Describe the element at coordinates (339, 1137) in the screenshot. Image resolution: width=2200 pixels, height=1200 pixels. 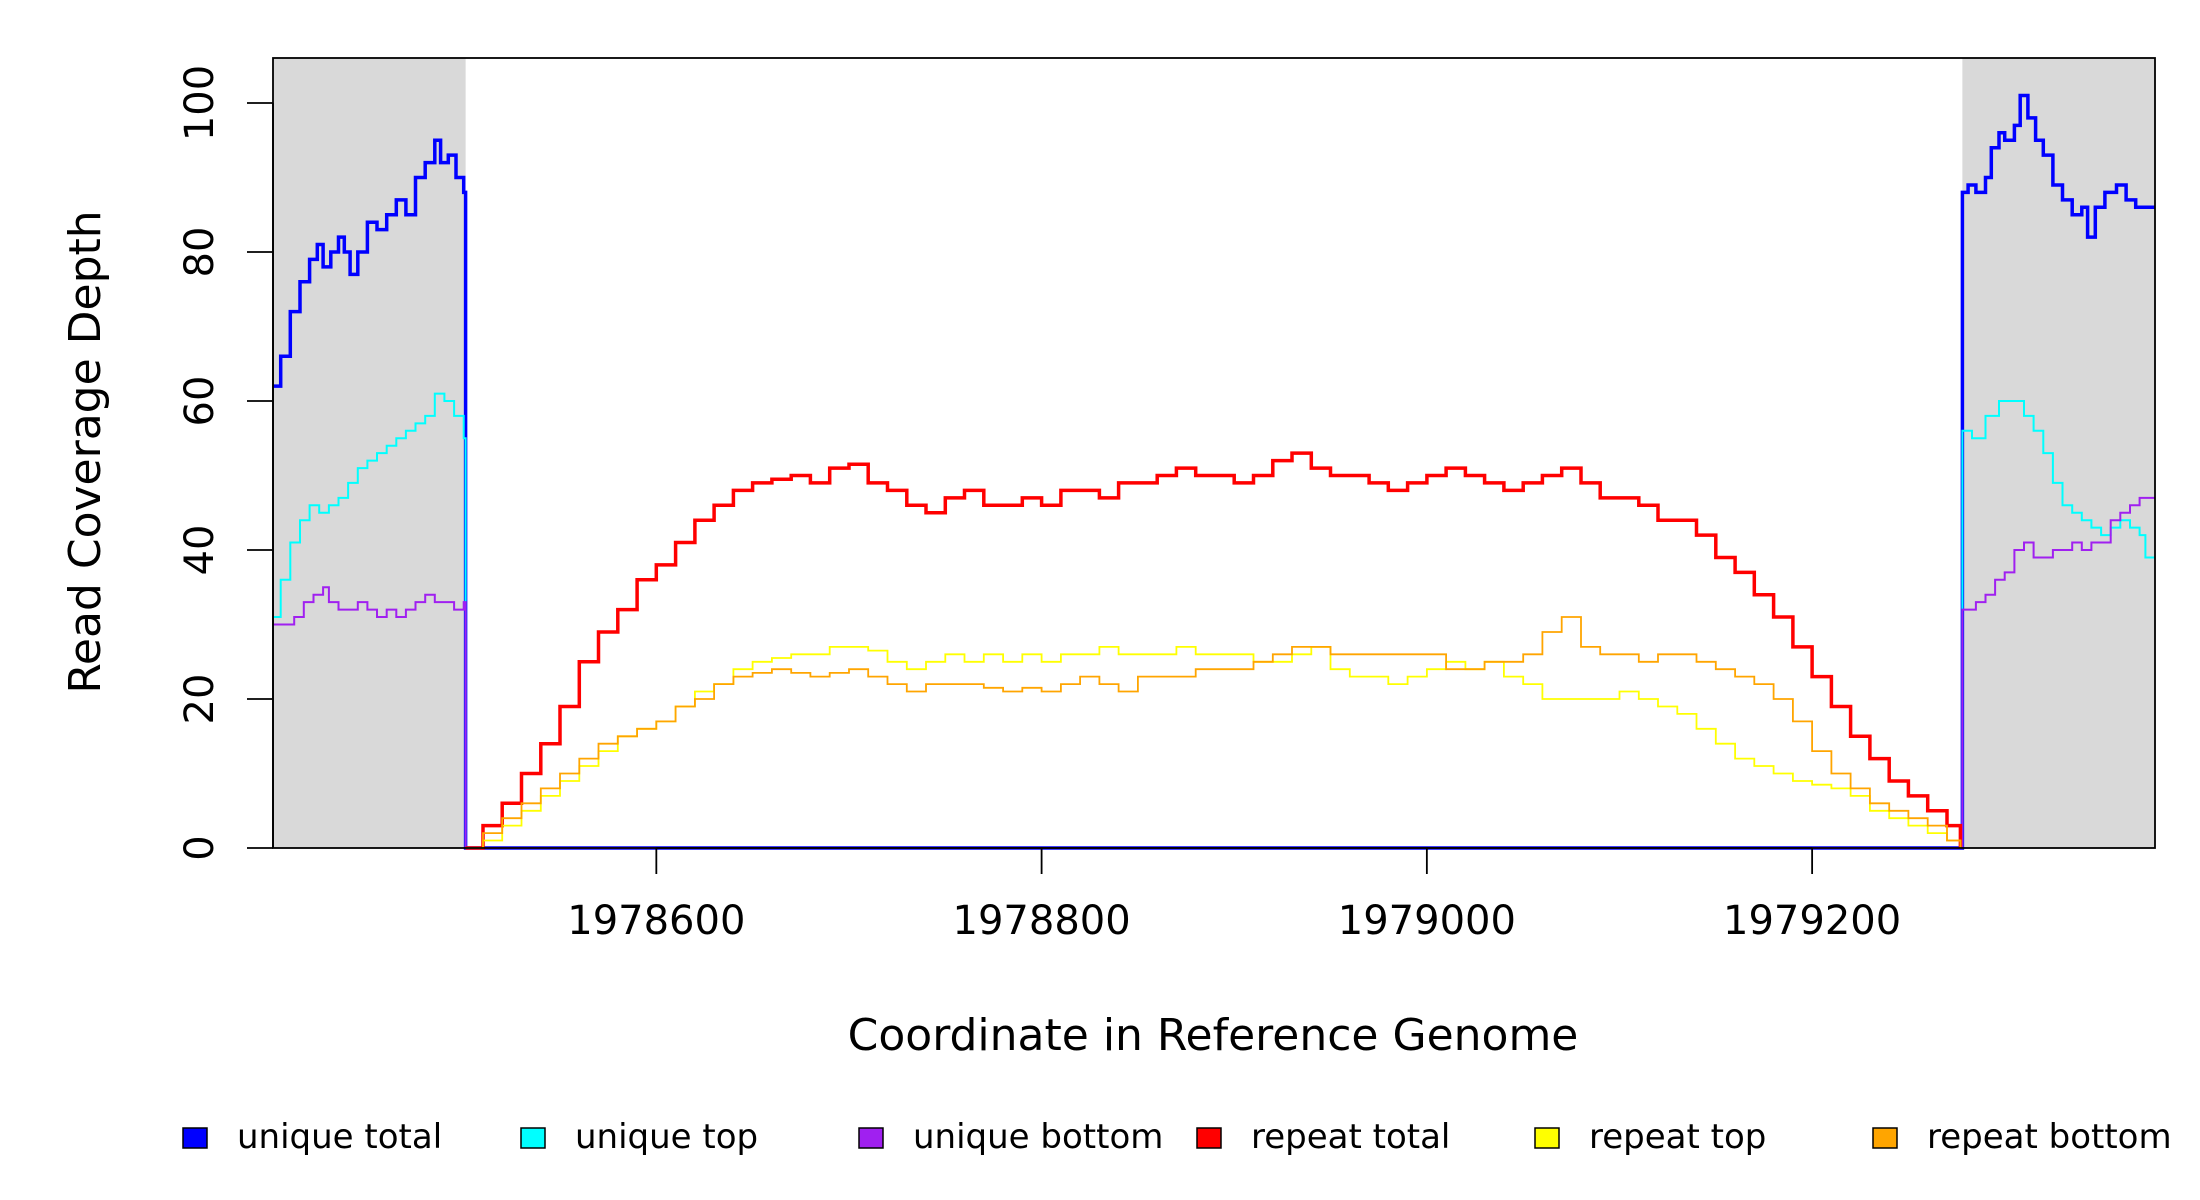
I see `legend-label: unique total` at that location.